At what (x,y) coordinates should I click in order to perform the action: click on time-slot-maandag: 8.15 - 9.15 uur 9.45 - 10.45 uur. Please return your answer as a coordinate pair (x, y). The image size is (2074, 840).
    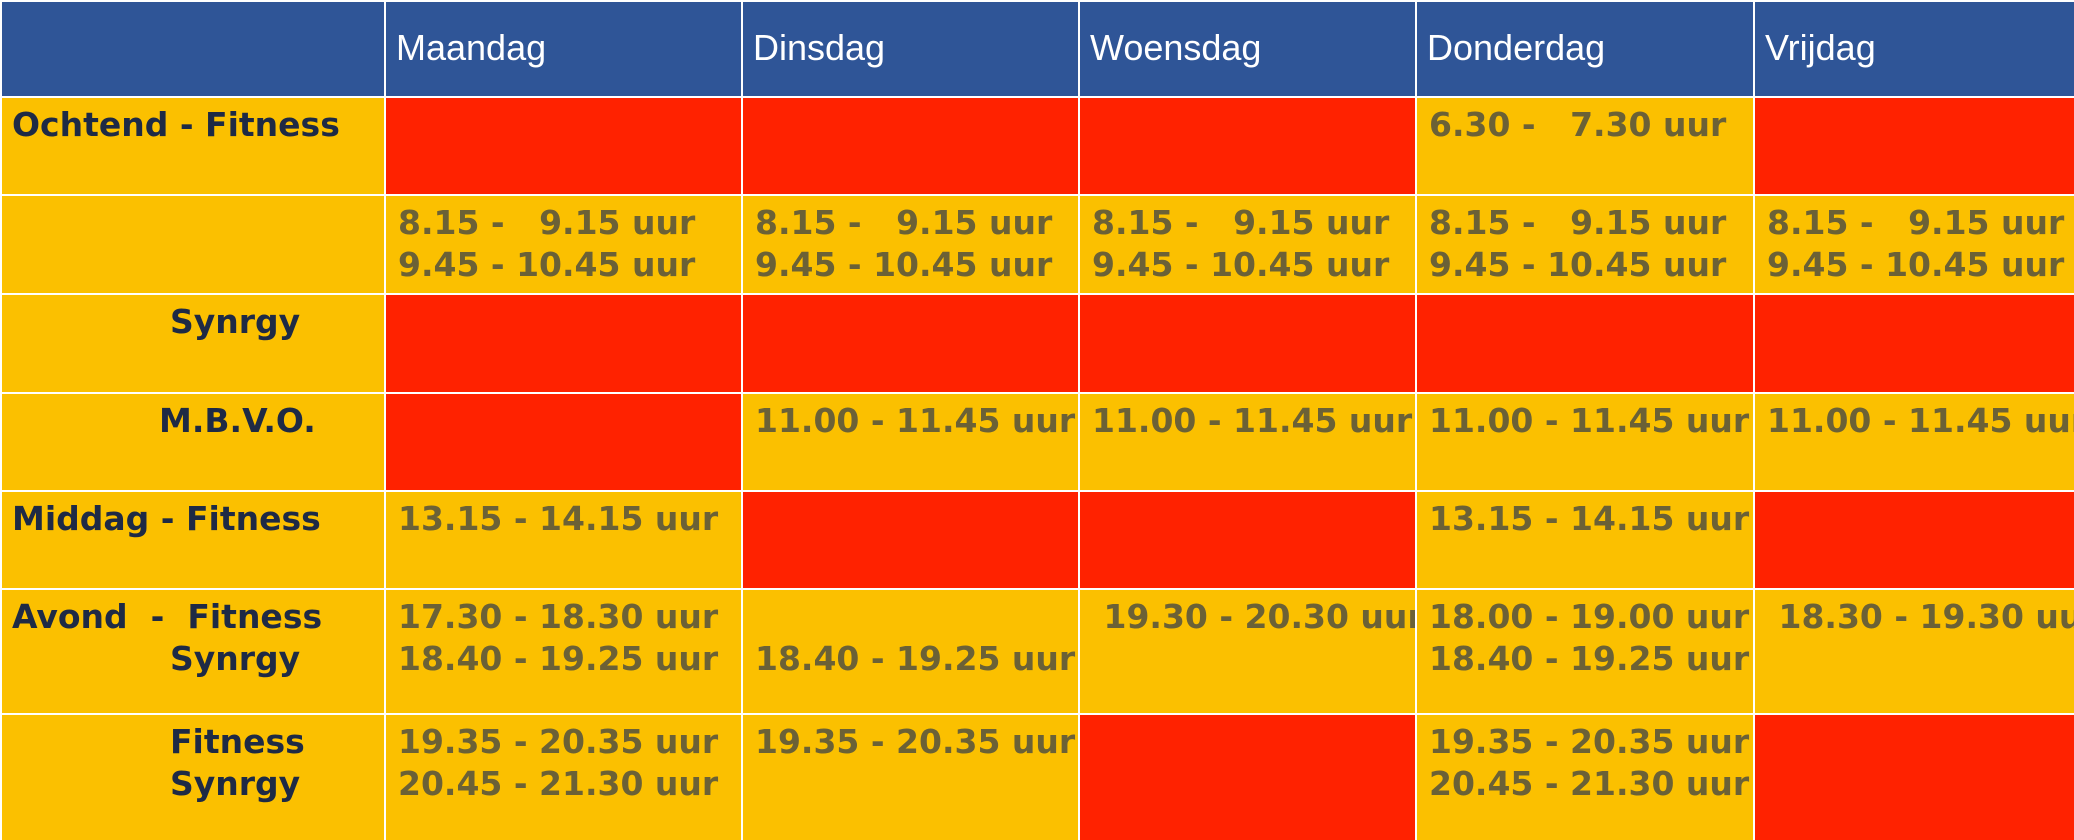
    Looking at the image, I should click on (563, 244).